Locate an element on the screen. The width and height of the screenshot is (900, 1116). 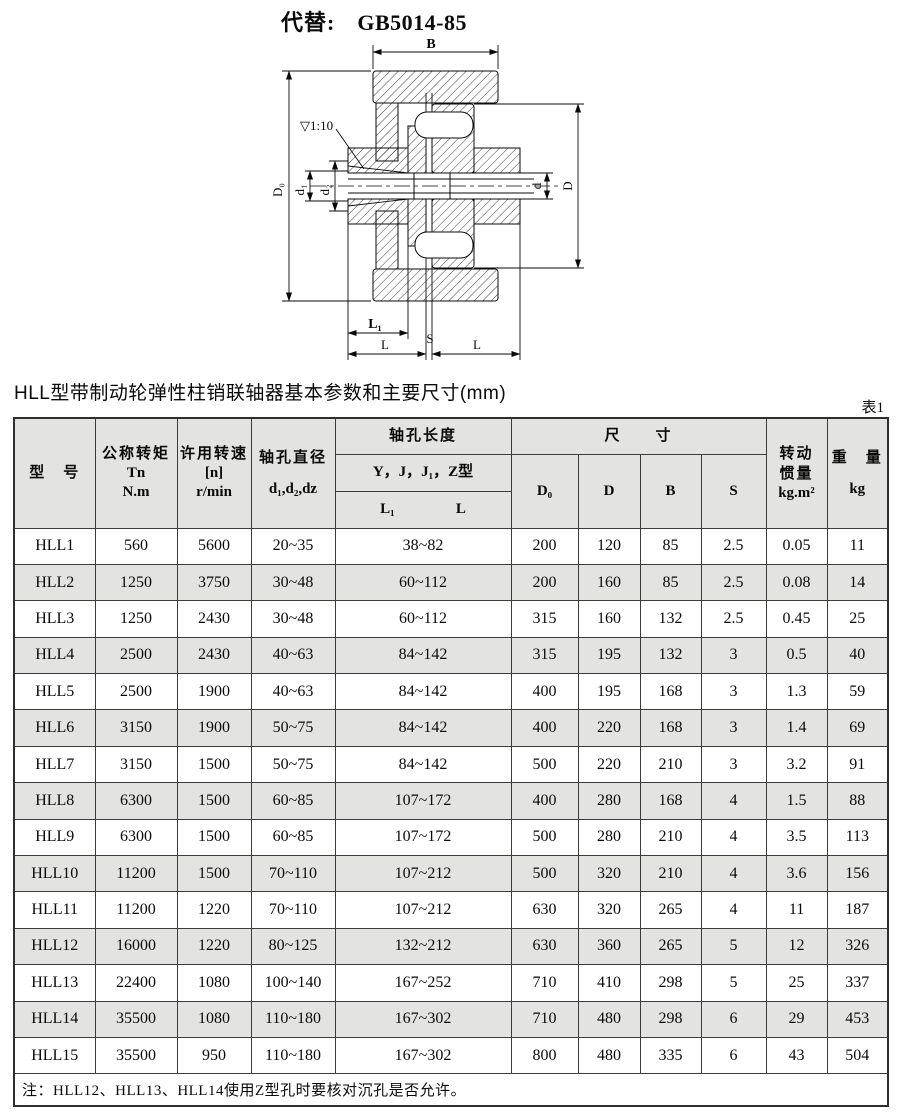
page-title: 代替: GB5014-85 is located at coordinates (374, 21).